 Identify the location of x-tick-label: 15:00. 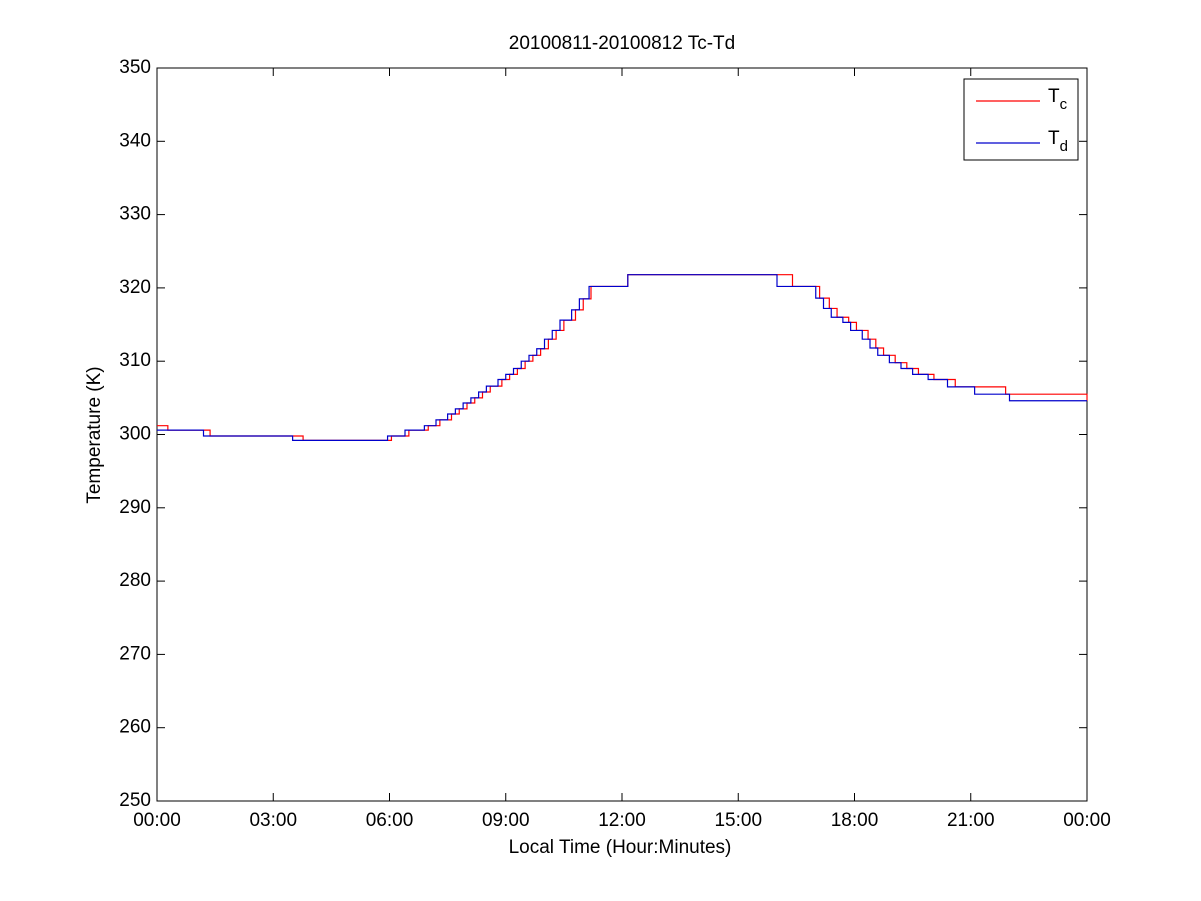
(738, 820).